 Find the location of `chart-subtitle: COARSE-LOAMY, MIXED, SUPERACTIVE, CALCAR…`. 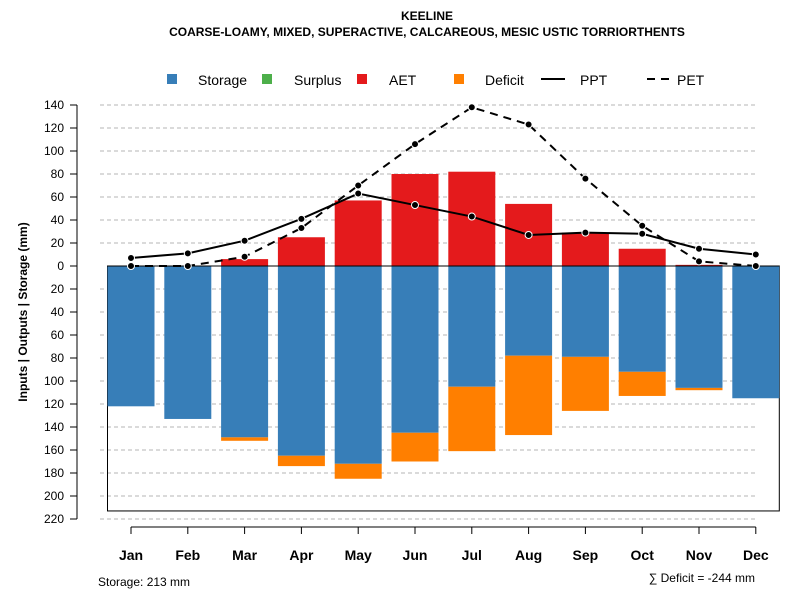

chart-subtitle: COARSE-LOAMY, MIXED, SUPERACTIVE, CALCAR… is located at coordinates (427, 32).